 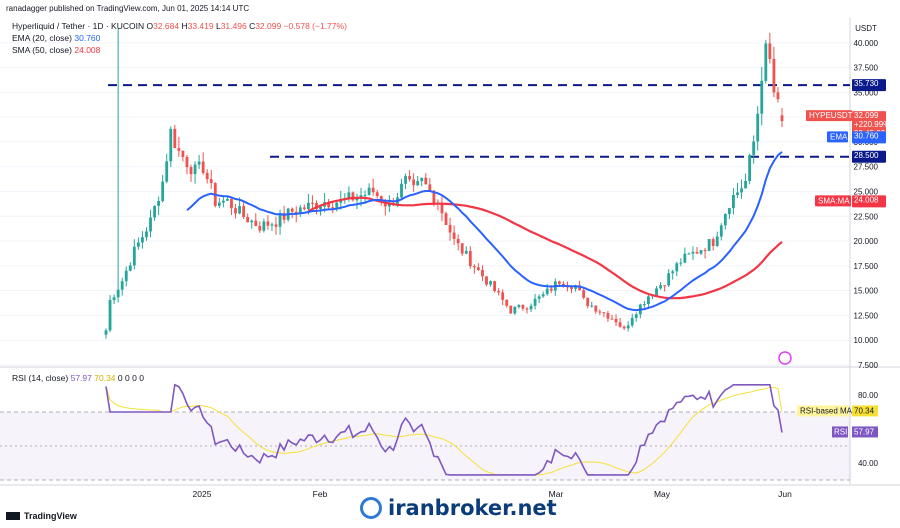 I want to click on ema-legend: EMA (20, close) 30.760, so click(x=56, y=38).